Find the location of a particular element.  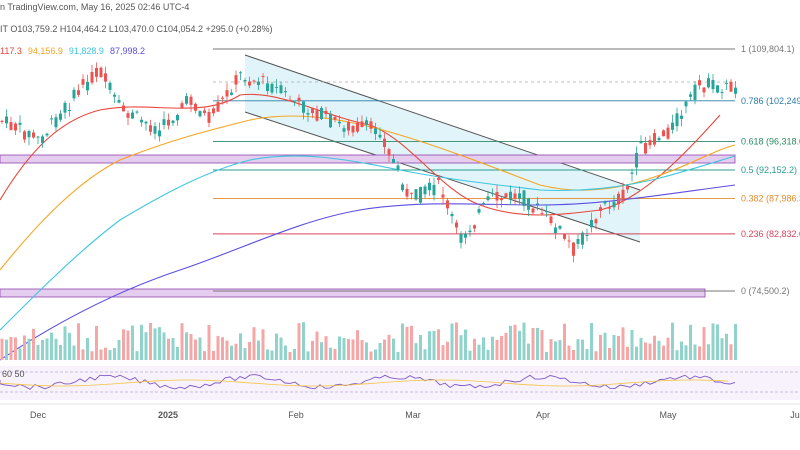

time-axis-label: 2025 is located at coordinates (168, 415).